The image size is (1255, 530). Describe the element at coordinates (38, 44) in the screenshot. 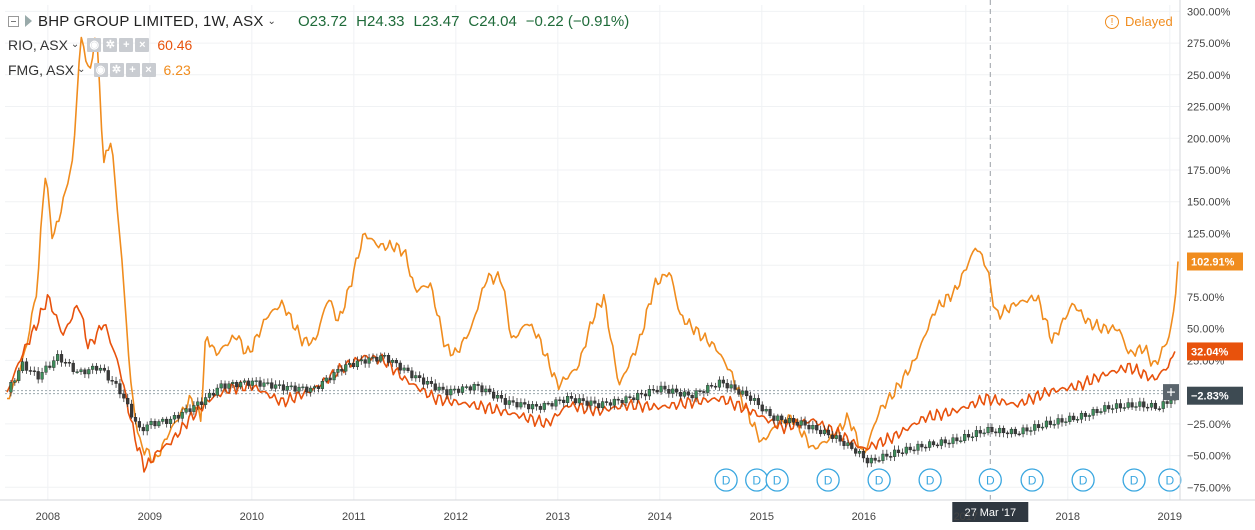

I see `compare-symbol-rio: RIO, ASX` at that location.